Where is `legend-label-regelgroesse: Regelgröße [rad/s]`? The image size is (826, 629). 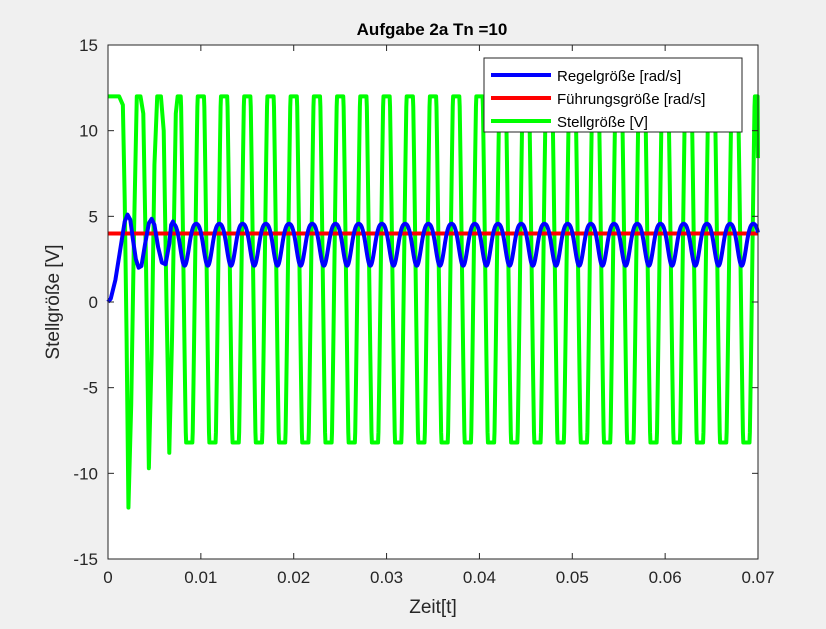 legend-label-regelgroesse: Regelgröße [rad/s] is located at coordinates (619, 76).